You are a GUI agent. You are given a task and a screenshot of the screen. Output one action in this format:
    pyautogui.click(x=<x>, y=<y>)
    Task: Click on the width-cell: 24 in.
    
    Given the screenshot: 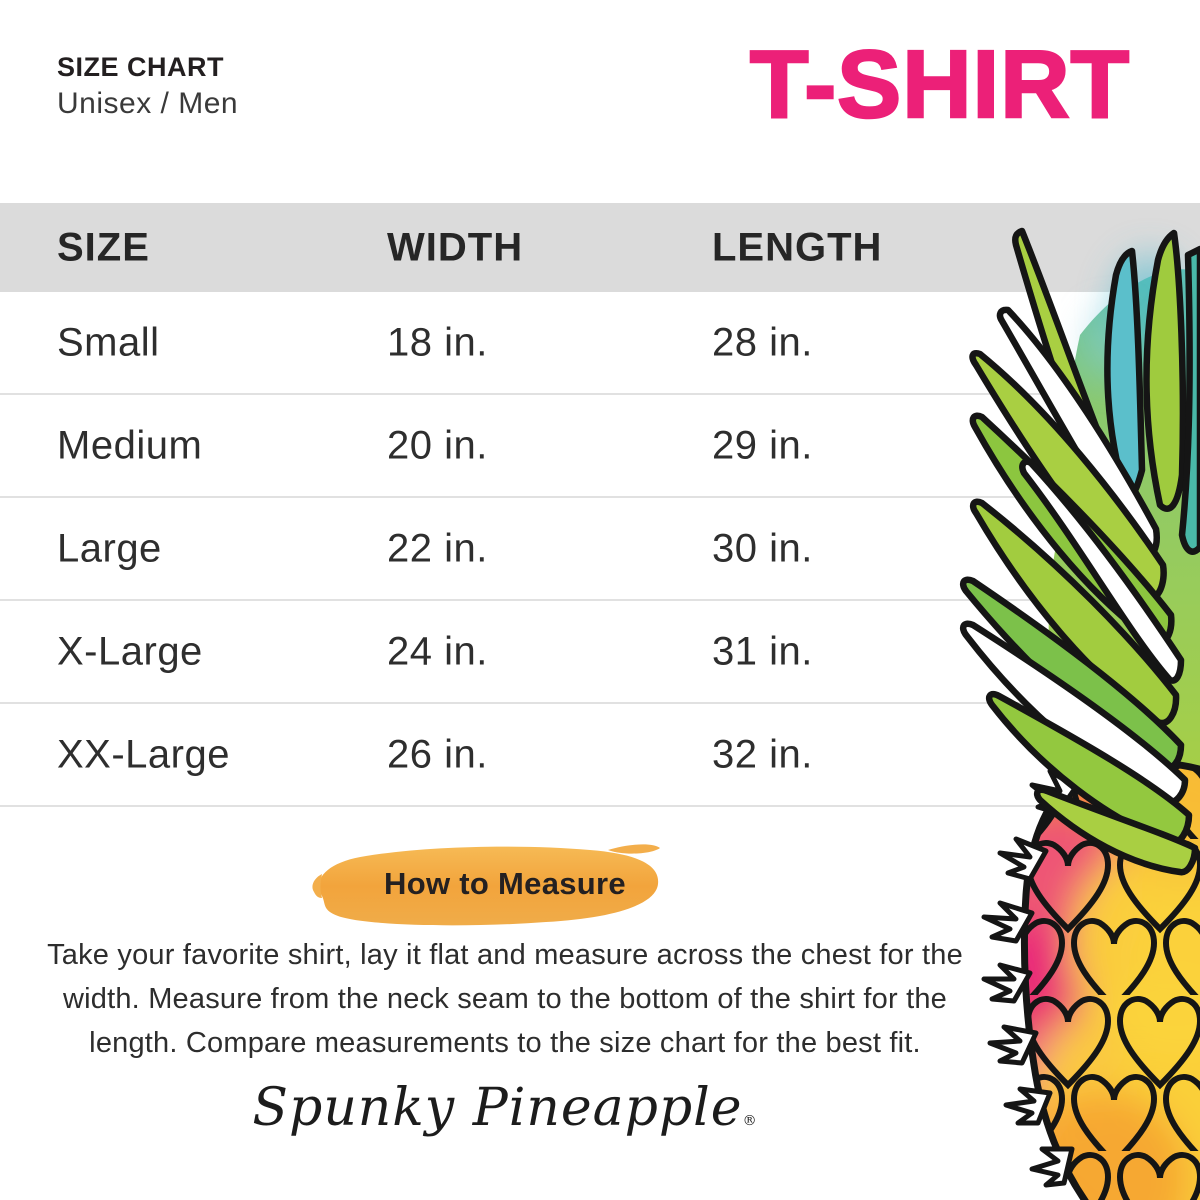 What is the action you would take?
    pyautogui.click(x=437, y=651)
    